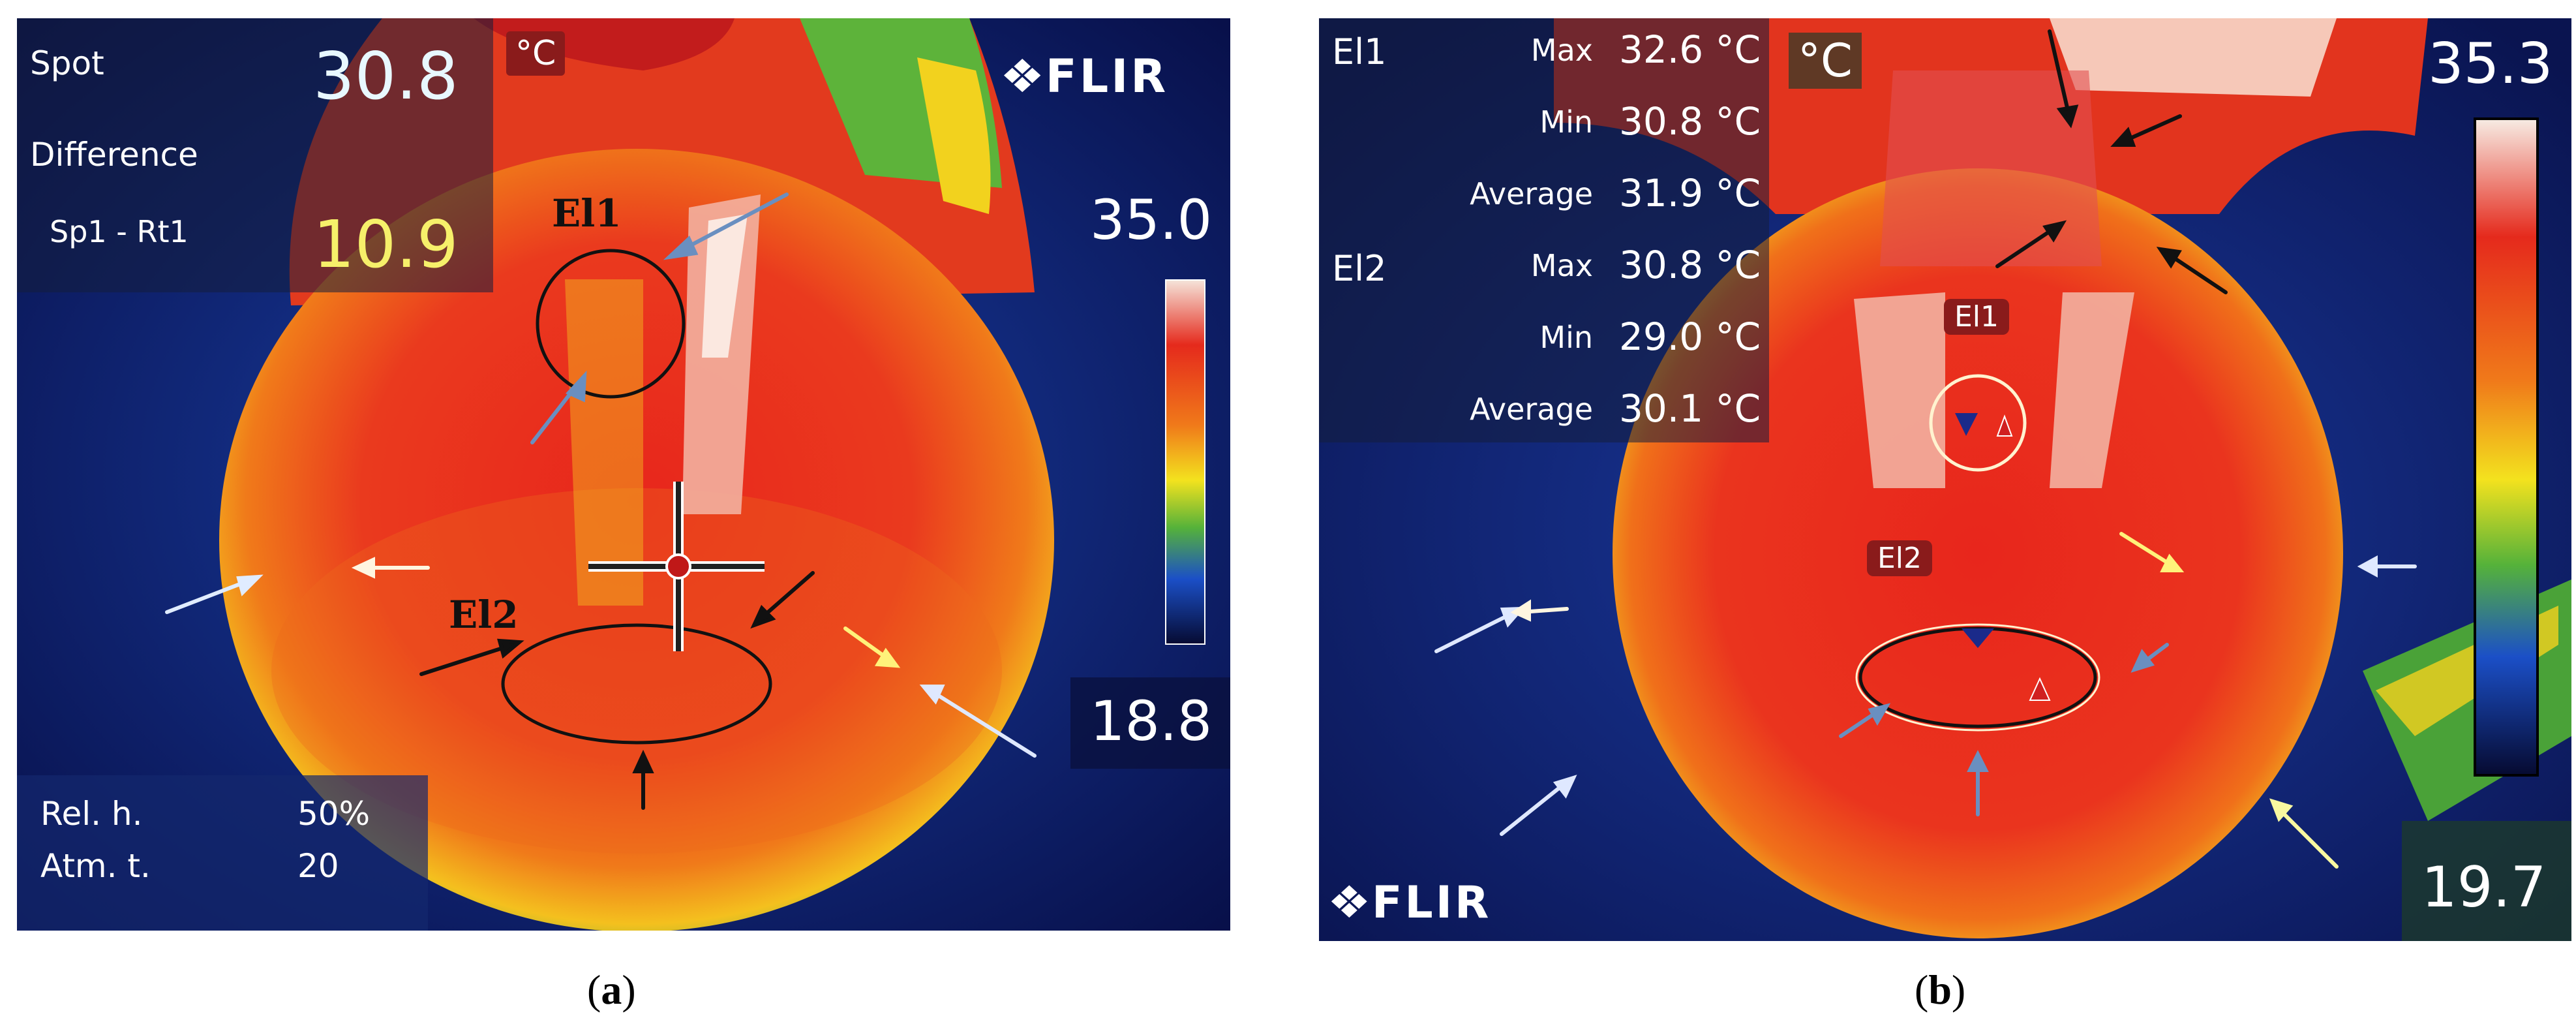 The image size is (2576, 1035). Describe the element at coordinates (334, 814) in the screenshot. I see `rel-h-value: 50%` at that location.